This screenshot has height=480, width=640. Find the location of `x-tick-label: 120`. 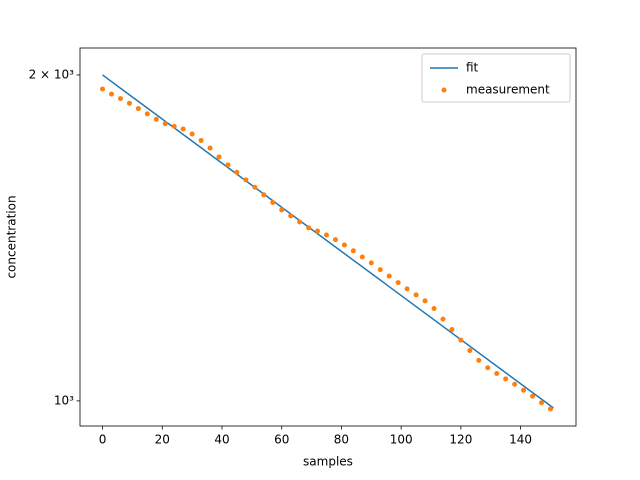

x-tick-label: 120 is located at coordinates (460, 440).